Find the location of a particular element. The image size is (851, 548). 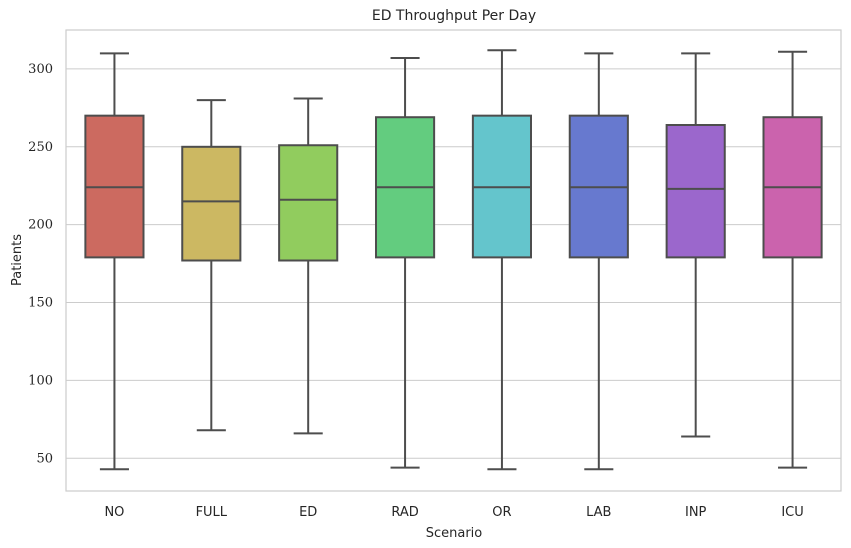

y-tick-label: 100 is located at coordinates (40, 380).